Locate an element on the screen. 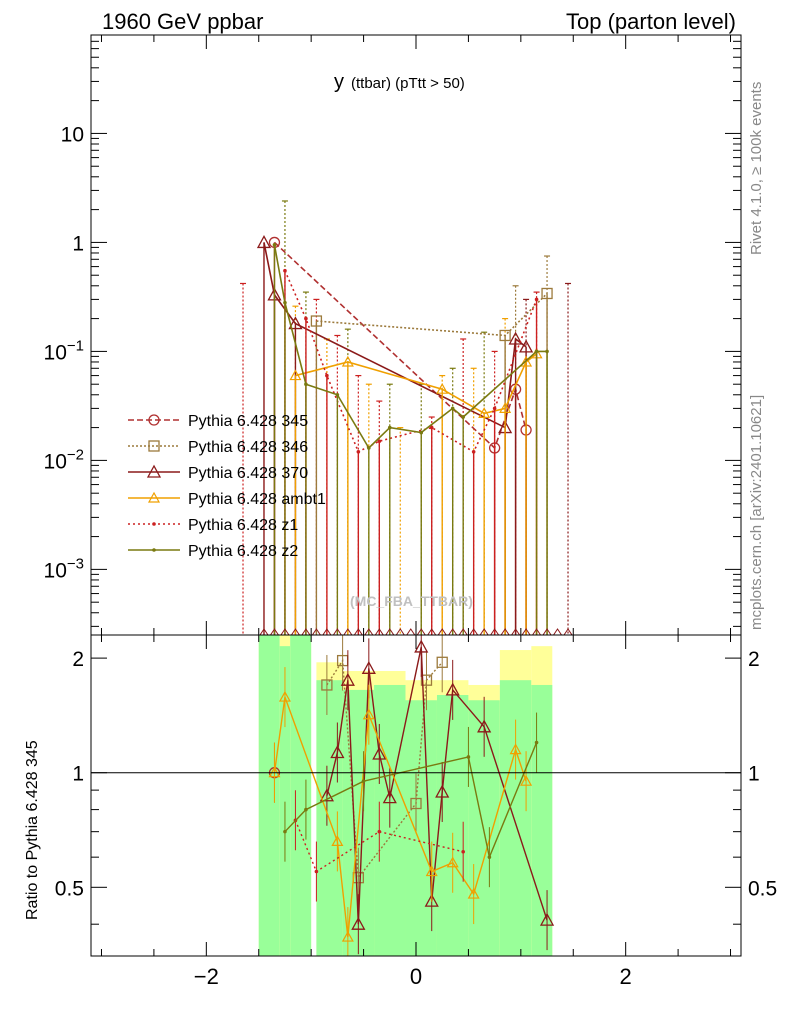  y-tick-label: 10⁻¹ is located at coordinates (64, 350).